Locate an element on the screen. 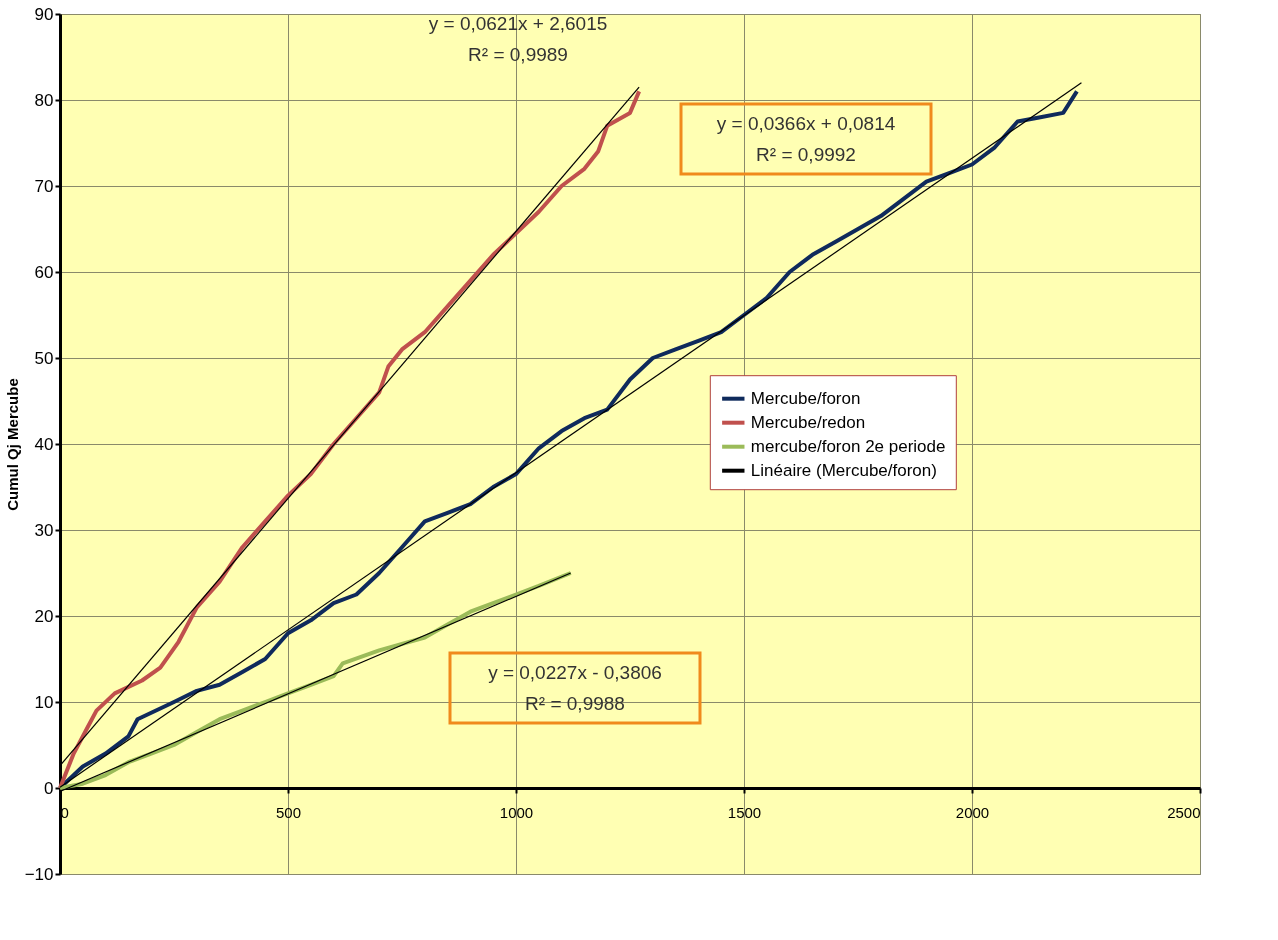  y-tick-label: 10 is located at coordinates (44, 702).